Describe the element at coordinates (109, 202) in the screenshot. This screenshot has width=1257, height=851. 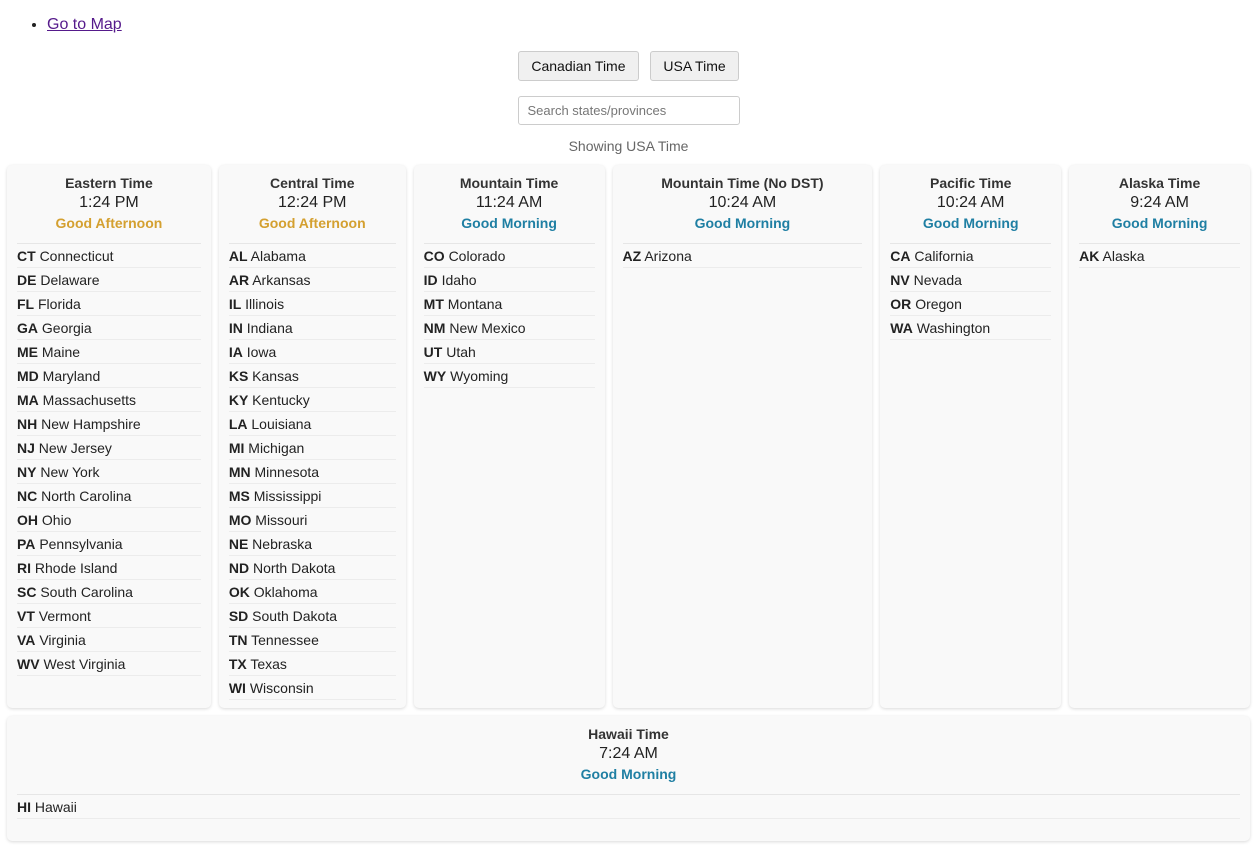
I see `zone-time: 1:24 PM` at that location.